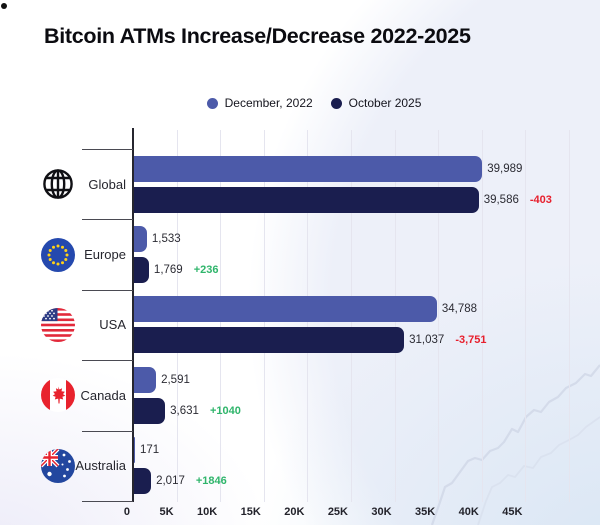  I want to click on chart-row: USA 34,788 31,037 -3,751, so click(300, 325).